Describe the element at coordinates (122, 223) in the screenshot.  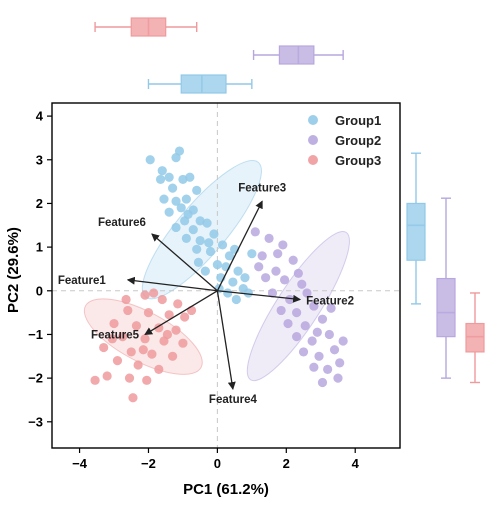
I see `feature6-loading-label: Feature6` at that location.